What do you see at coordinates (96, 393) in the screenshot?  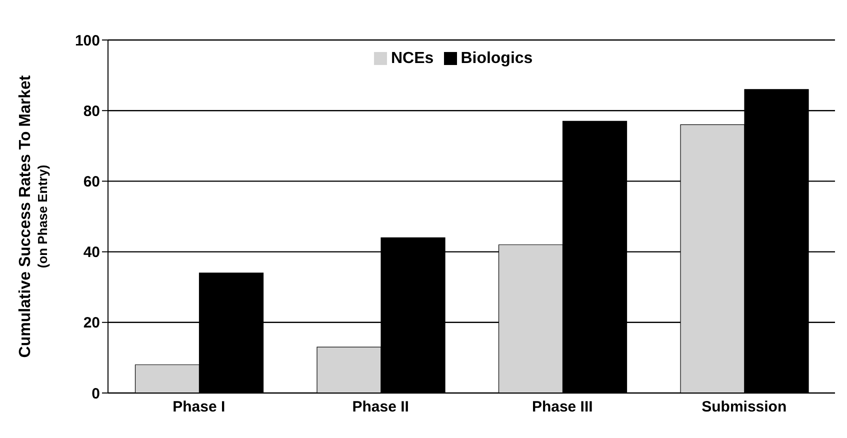 I see `y-tick-label: 0` at bounding box center [96, 393].